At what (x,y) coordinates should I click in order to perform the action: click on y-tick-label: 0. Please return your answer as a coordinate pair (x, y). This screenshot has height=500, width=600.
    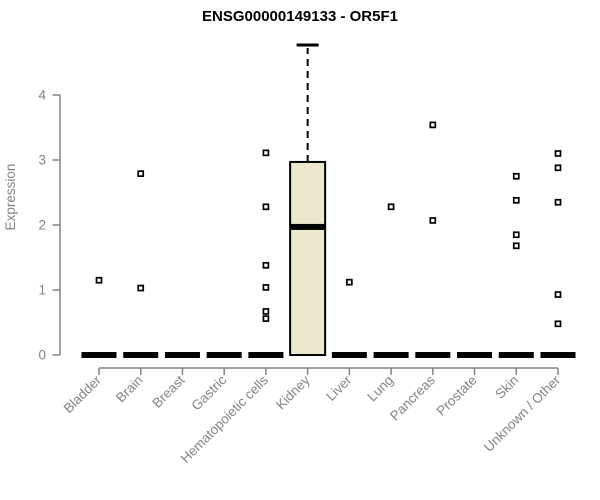
    Looking at the image, I should click on (42, 355).